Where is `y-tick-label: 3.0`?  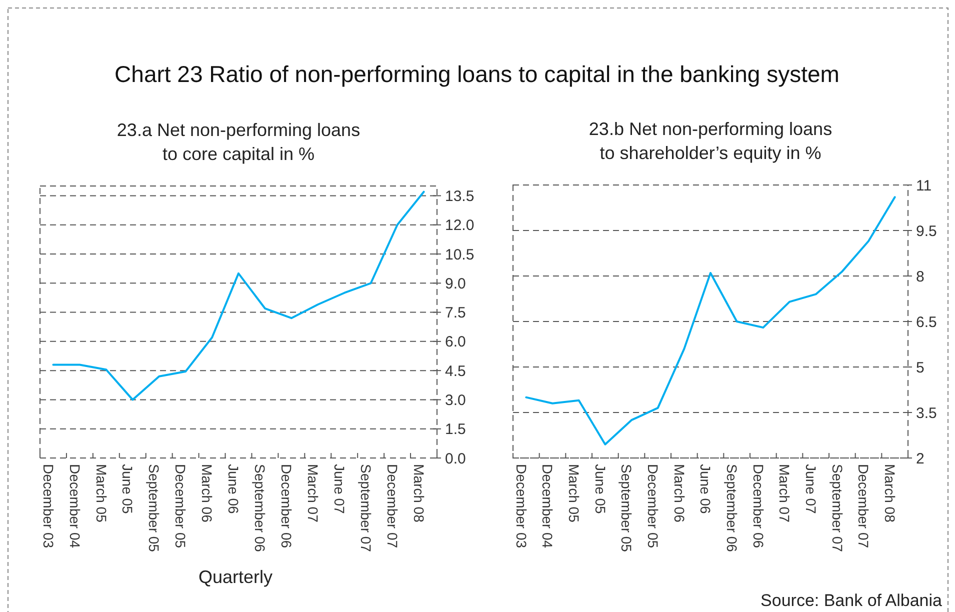
y-tick-label: 3.0 is located at coordinates (455, 400).